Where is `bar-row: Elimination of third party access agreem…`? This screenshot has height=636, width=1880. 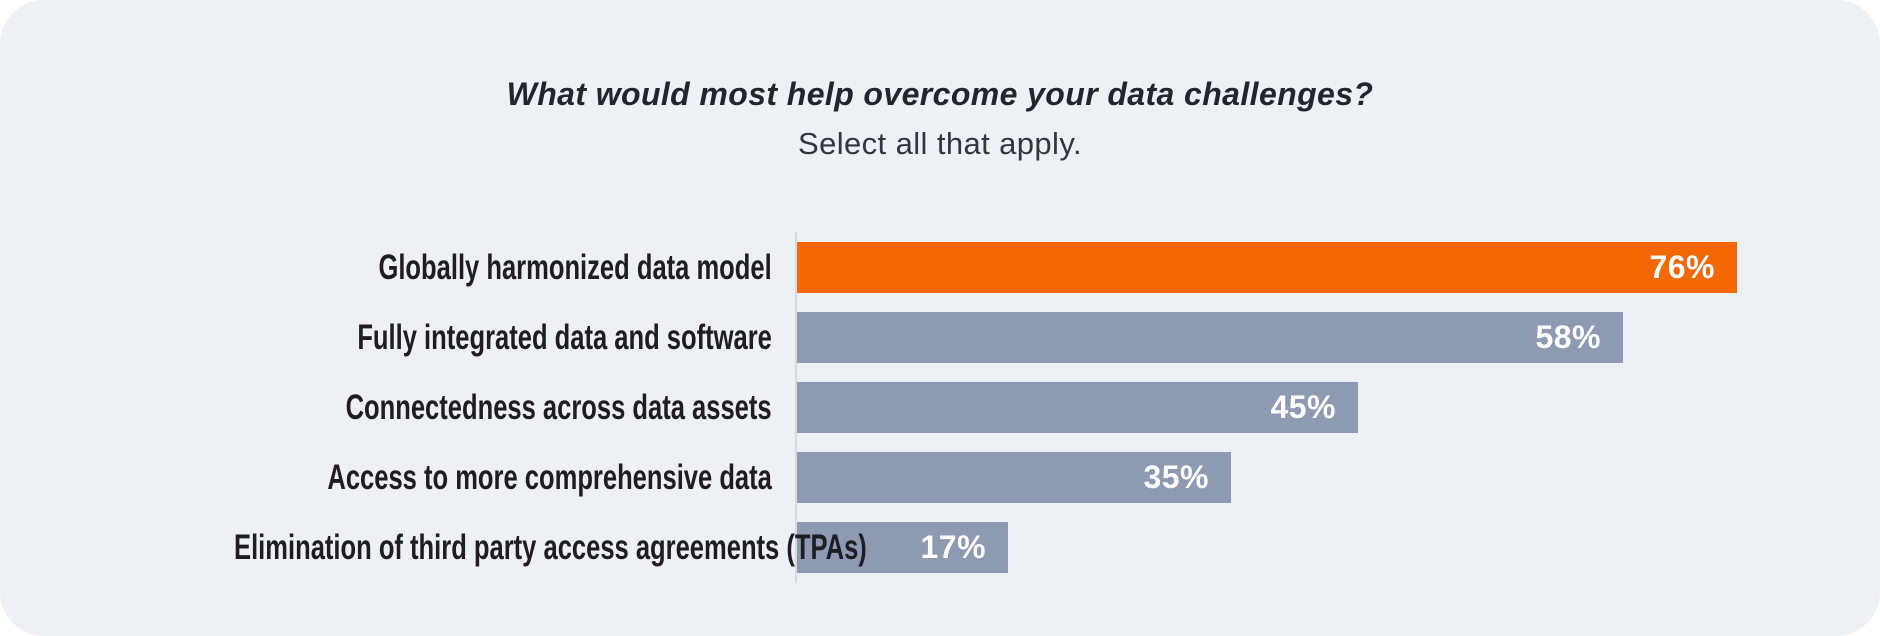
bar-row: Elimination of third party access agreem… is located at coordinates (940, 547).